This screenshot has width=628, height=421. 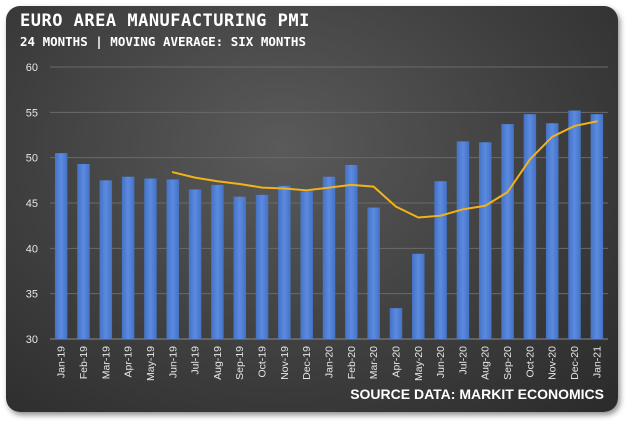 What do you see at coordinates (32, 295) in the screenshot?
I see `y-tick-label: 35` at bounding box center [32, 295].